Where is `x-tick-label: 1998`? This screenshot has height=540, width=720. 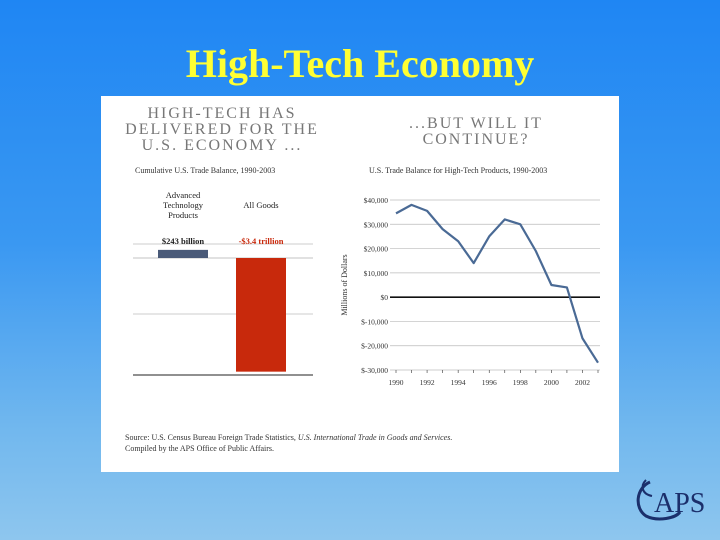 x-tick-label: 1998 is located at coordinates (520, 382).